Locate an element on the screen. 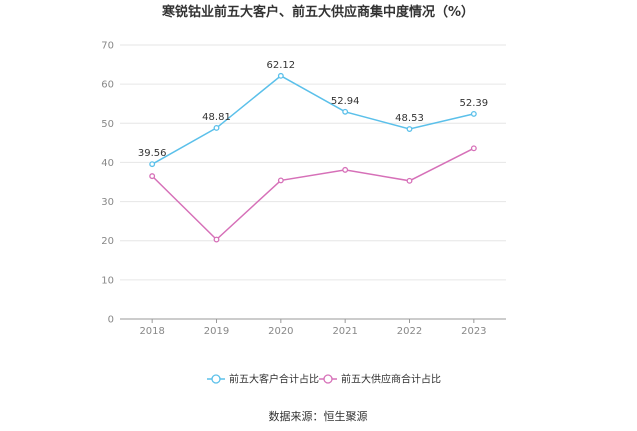 The image size is (637, 431). chart-title: 寒锐钴业前五大客户、前五大供应商集中度情况（%） is located at coordinates (317, 12).